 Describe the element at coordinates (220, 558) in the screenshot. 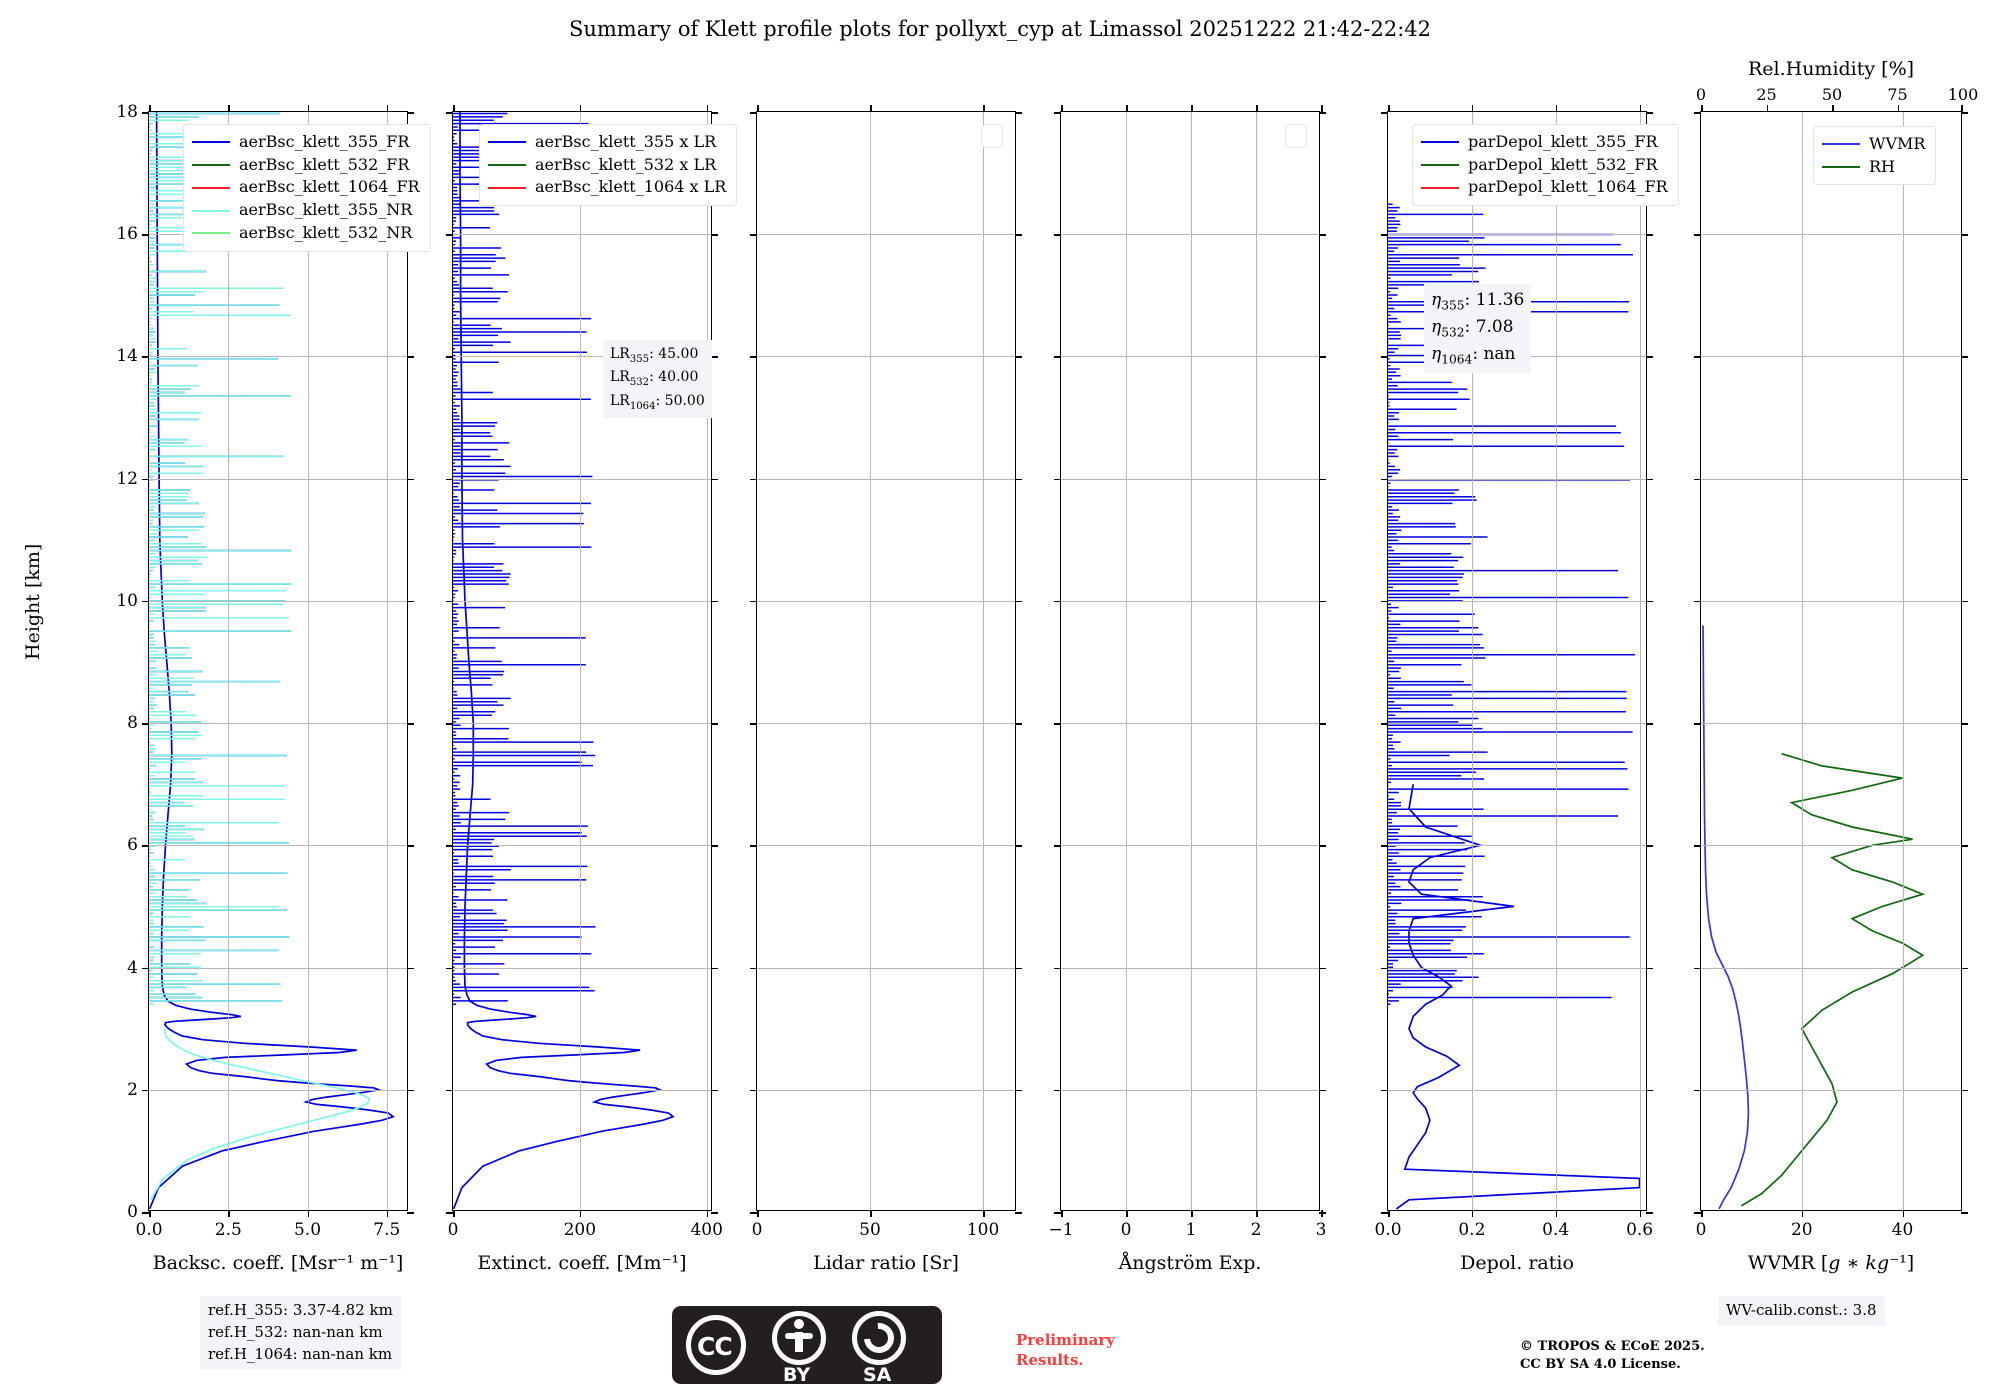

I see `series-noise-aerBsc_klett_355_NR` at that location.